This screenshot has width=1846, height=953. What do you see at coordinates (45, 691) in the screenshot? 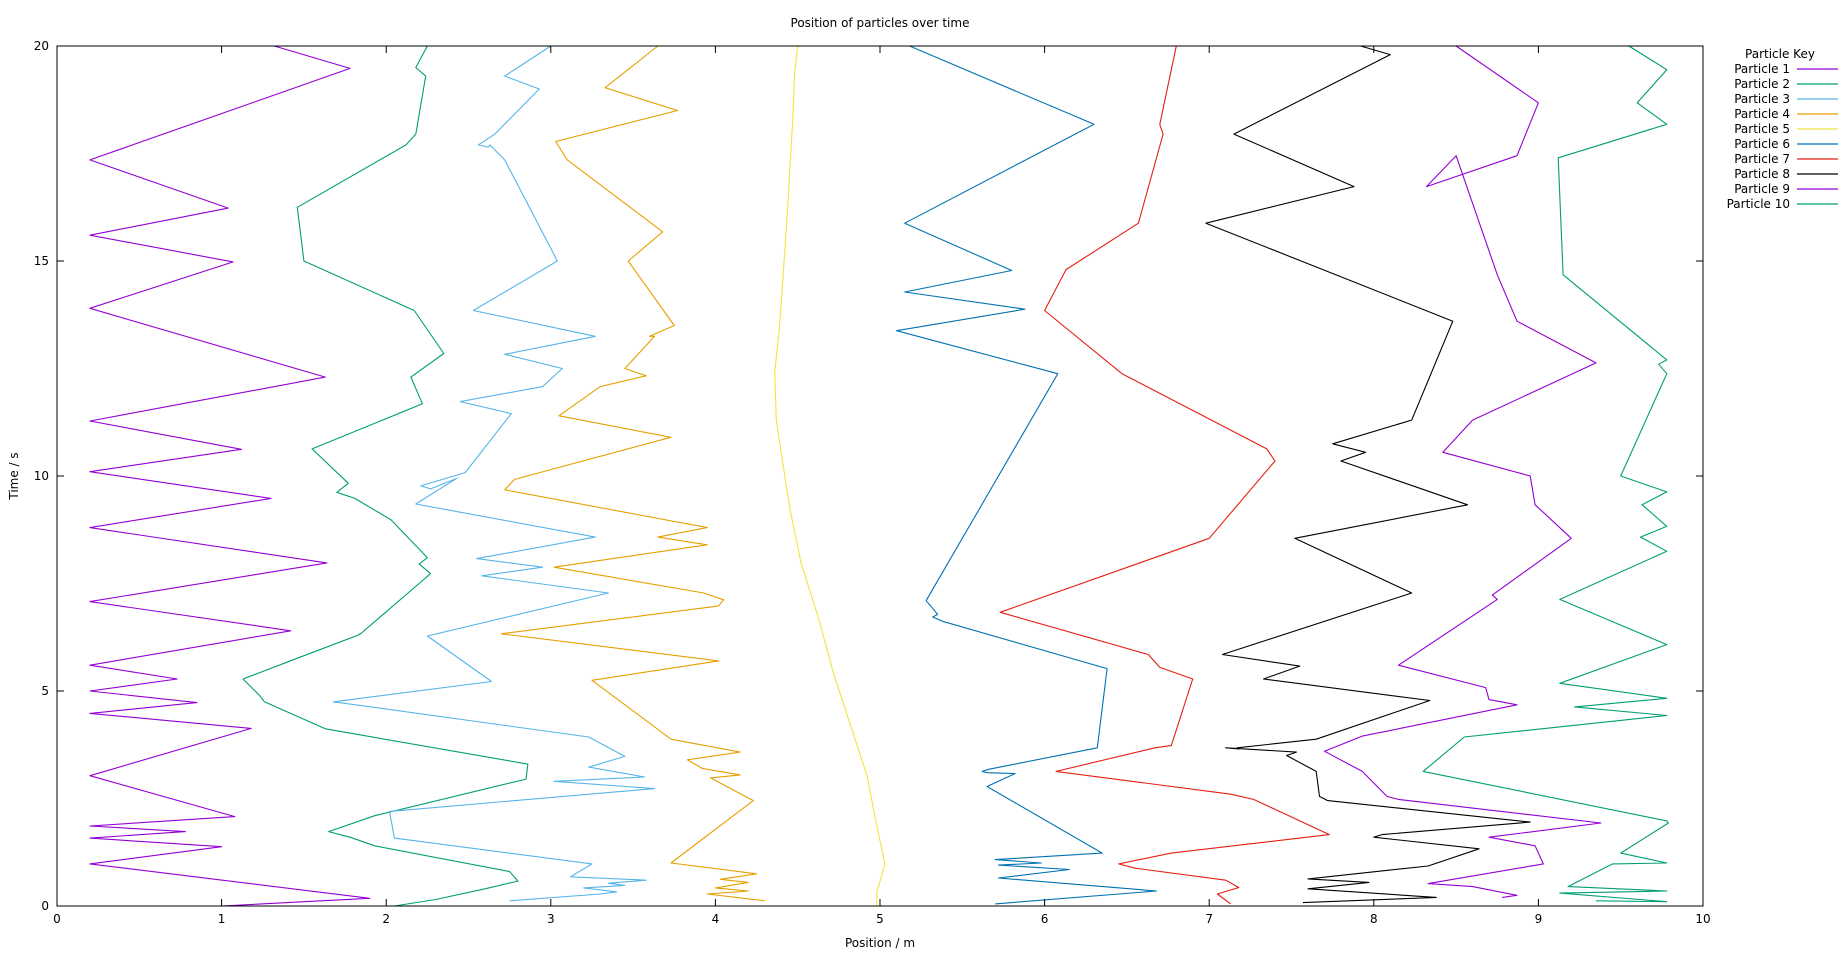
I see `y-tick-label: 5` at bounding box center [45, 691].